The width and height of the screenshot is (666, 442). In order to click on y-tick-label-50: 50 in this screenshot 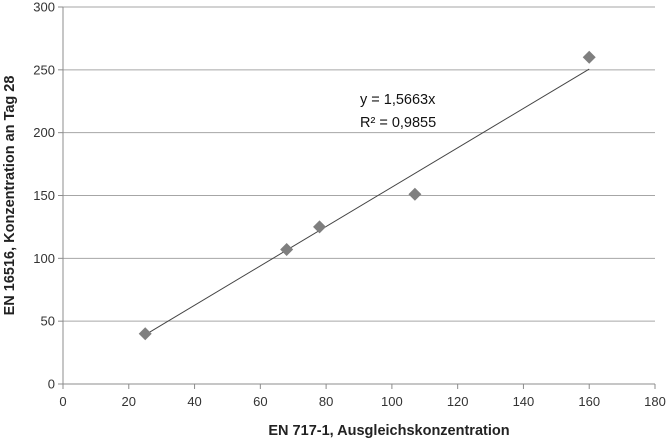, I will do `click(48, 321)`.